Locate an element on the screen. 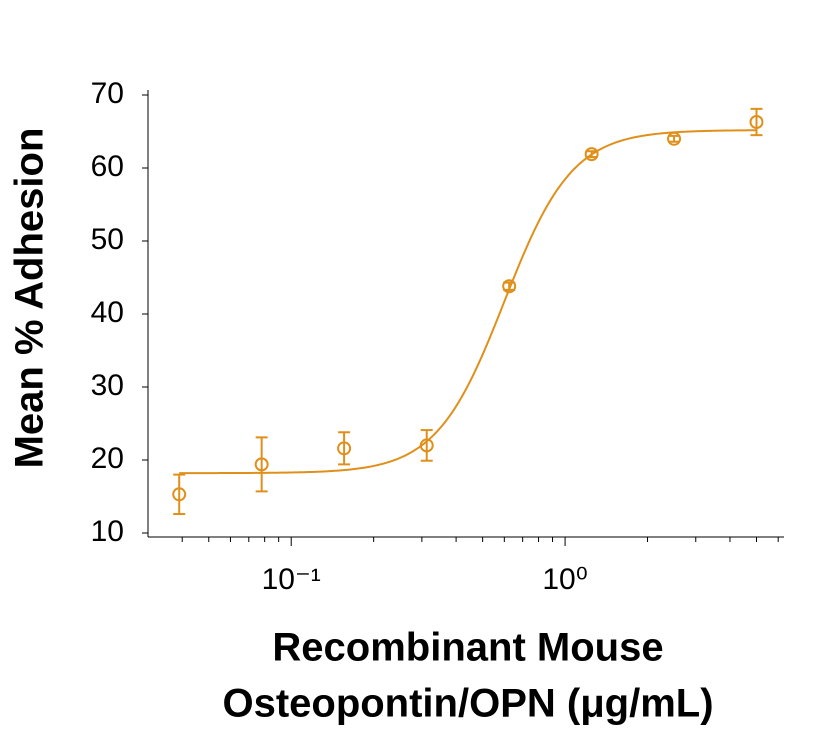 The width and height of the screenshot is (825, 738). x-tick-label: 10⁻¹ is located at coordinates (291, 579).